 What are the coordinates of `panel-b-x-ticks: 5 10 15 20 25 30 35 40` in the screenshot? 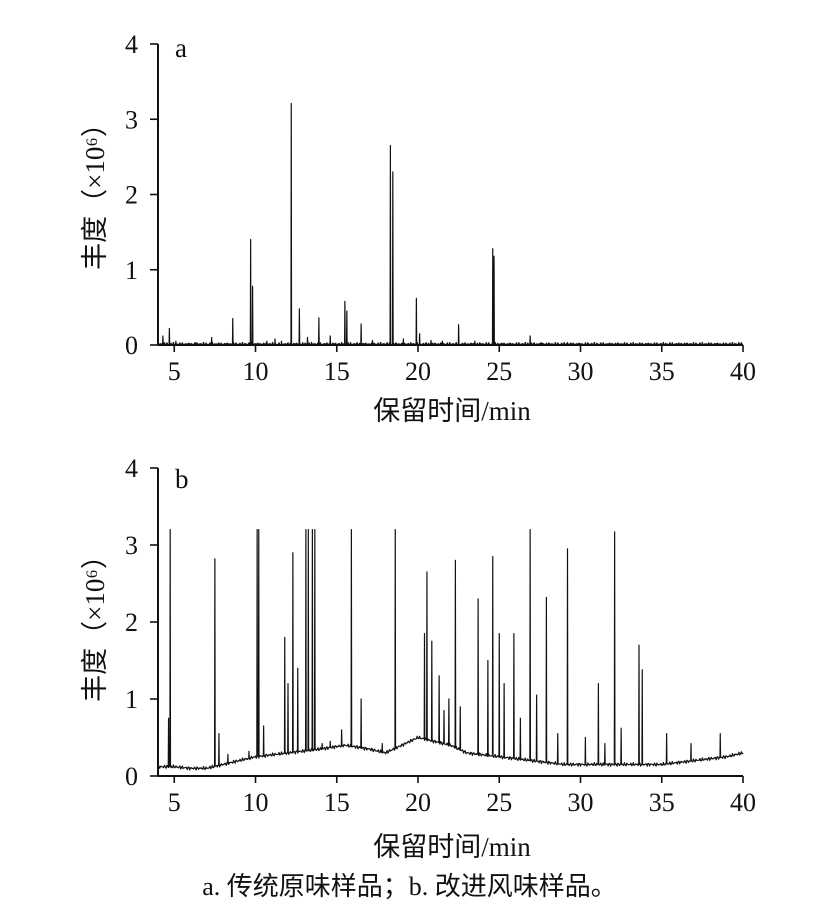 It's located at (462, 796).